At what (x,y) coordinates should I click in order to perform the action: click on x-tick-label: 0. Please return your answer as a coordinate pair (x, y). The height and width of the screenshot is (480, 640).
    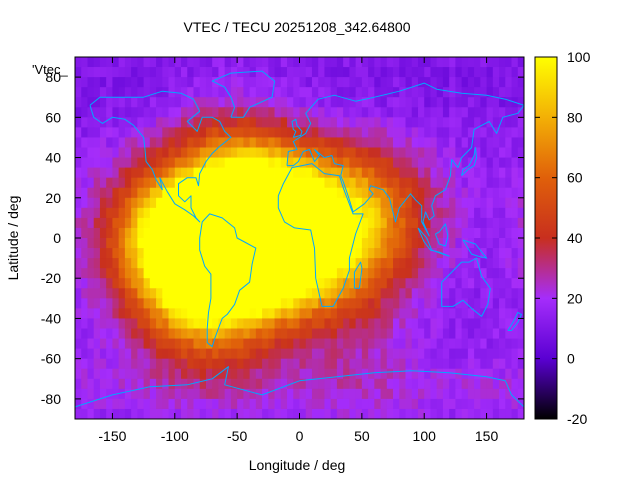
    Looking at the image, I should click on (300, 436).